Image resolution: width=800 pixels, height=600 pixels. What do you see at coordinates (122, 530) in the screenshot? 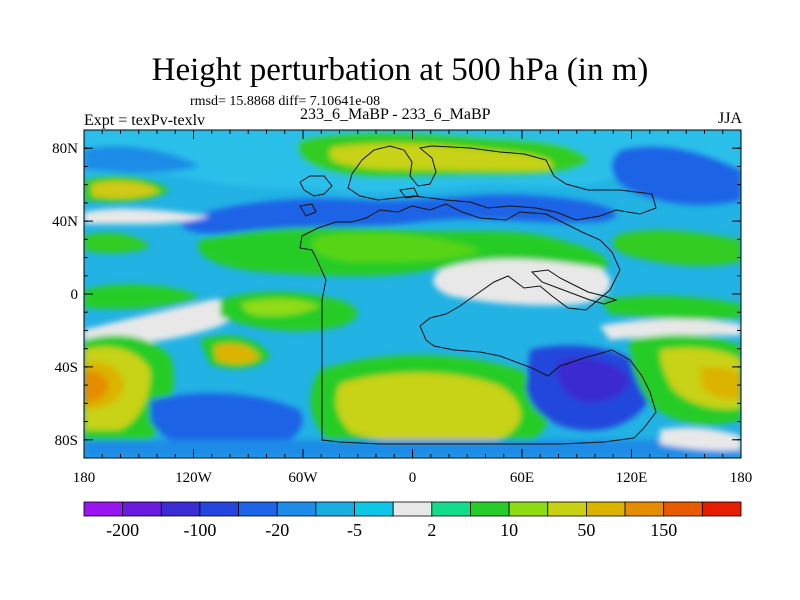
I see `colorbar-label: -200` at bounding box center [122, 530].